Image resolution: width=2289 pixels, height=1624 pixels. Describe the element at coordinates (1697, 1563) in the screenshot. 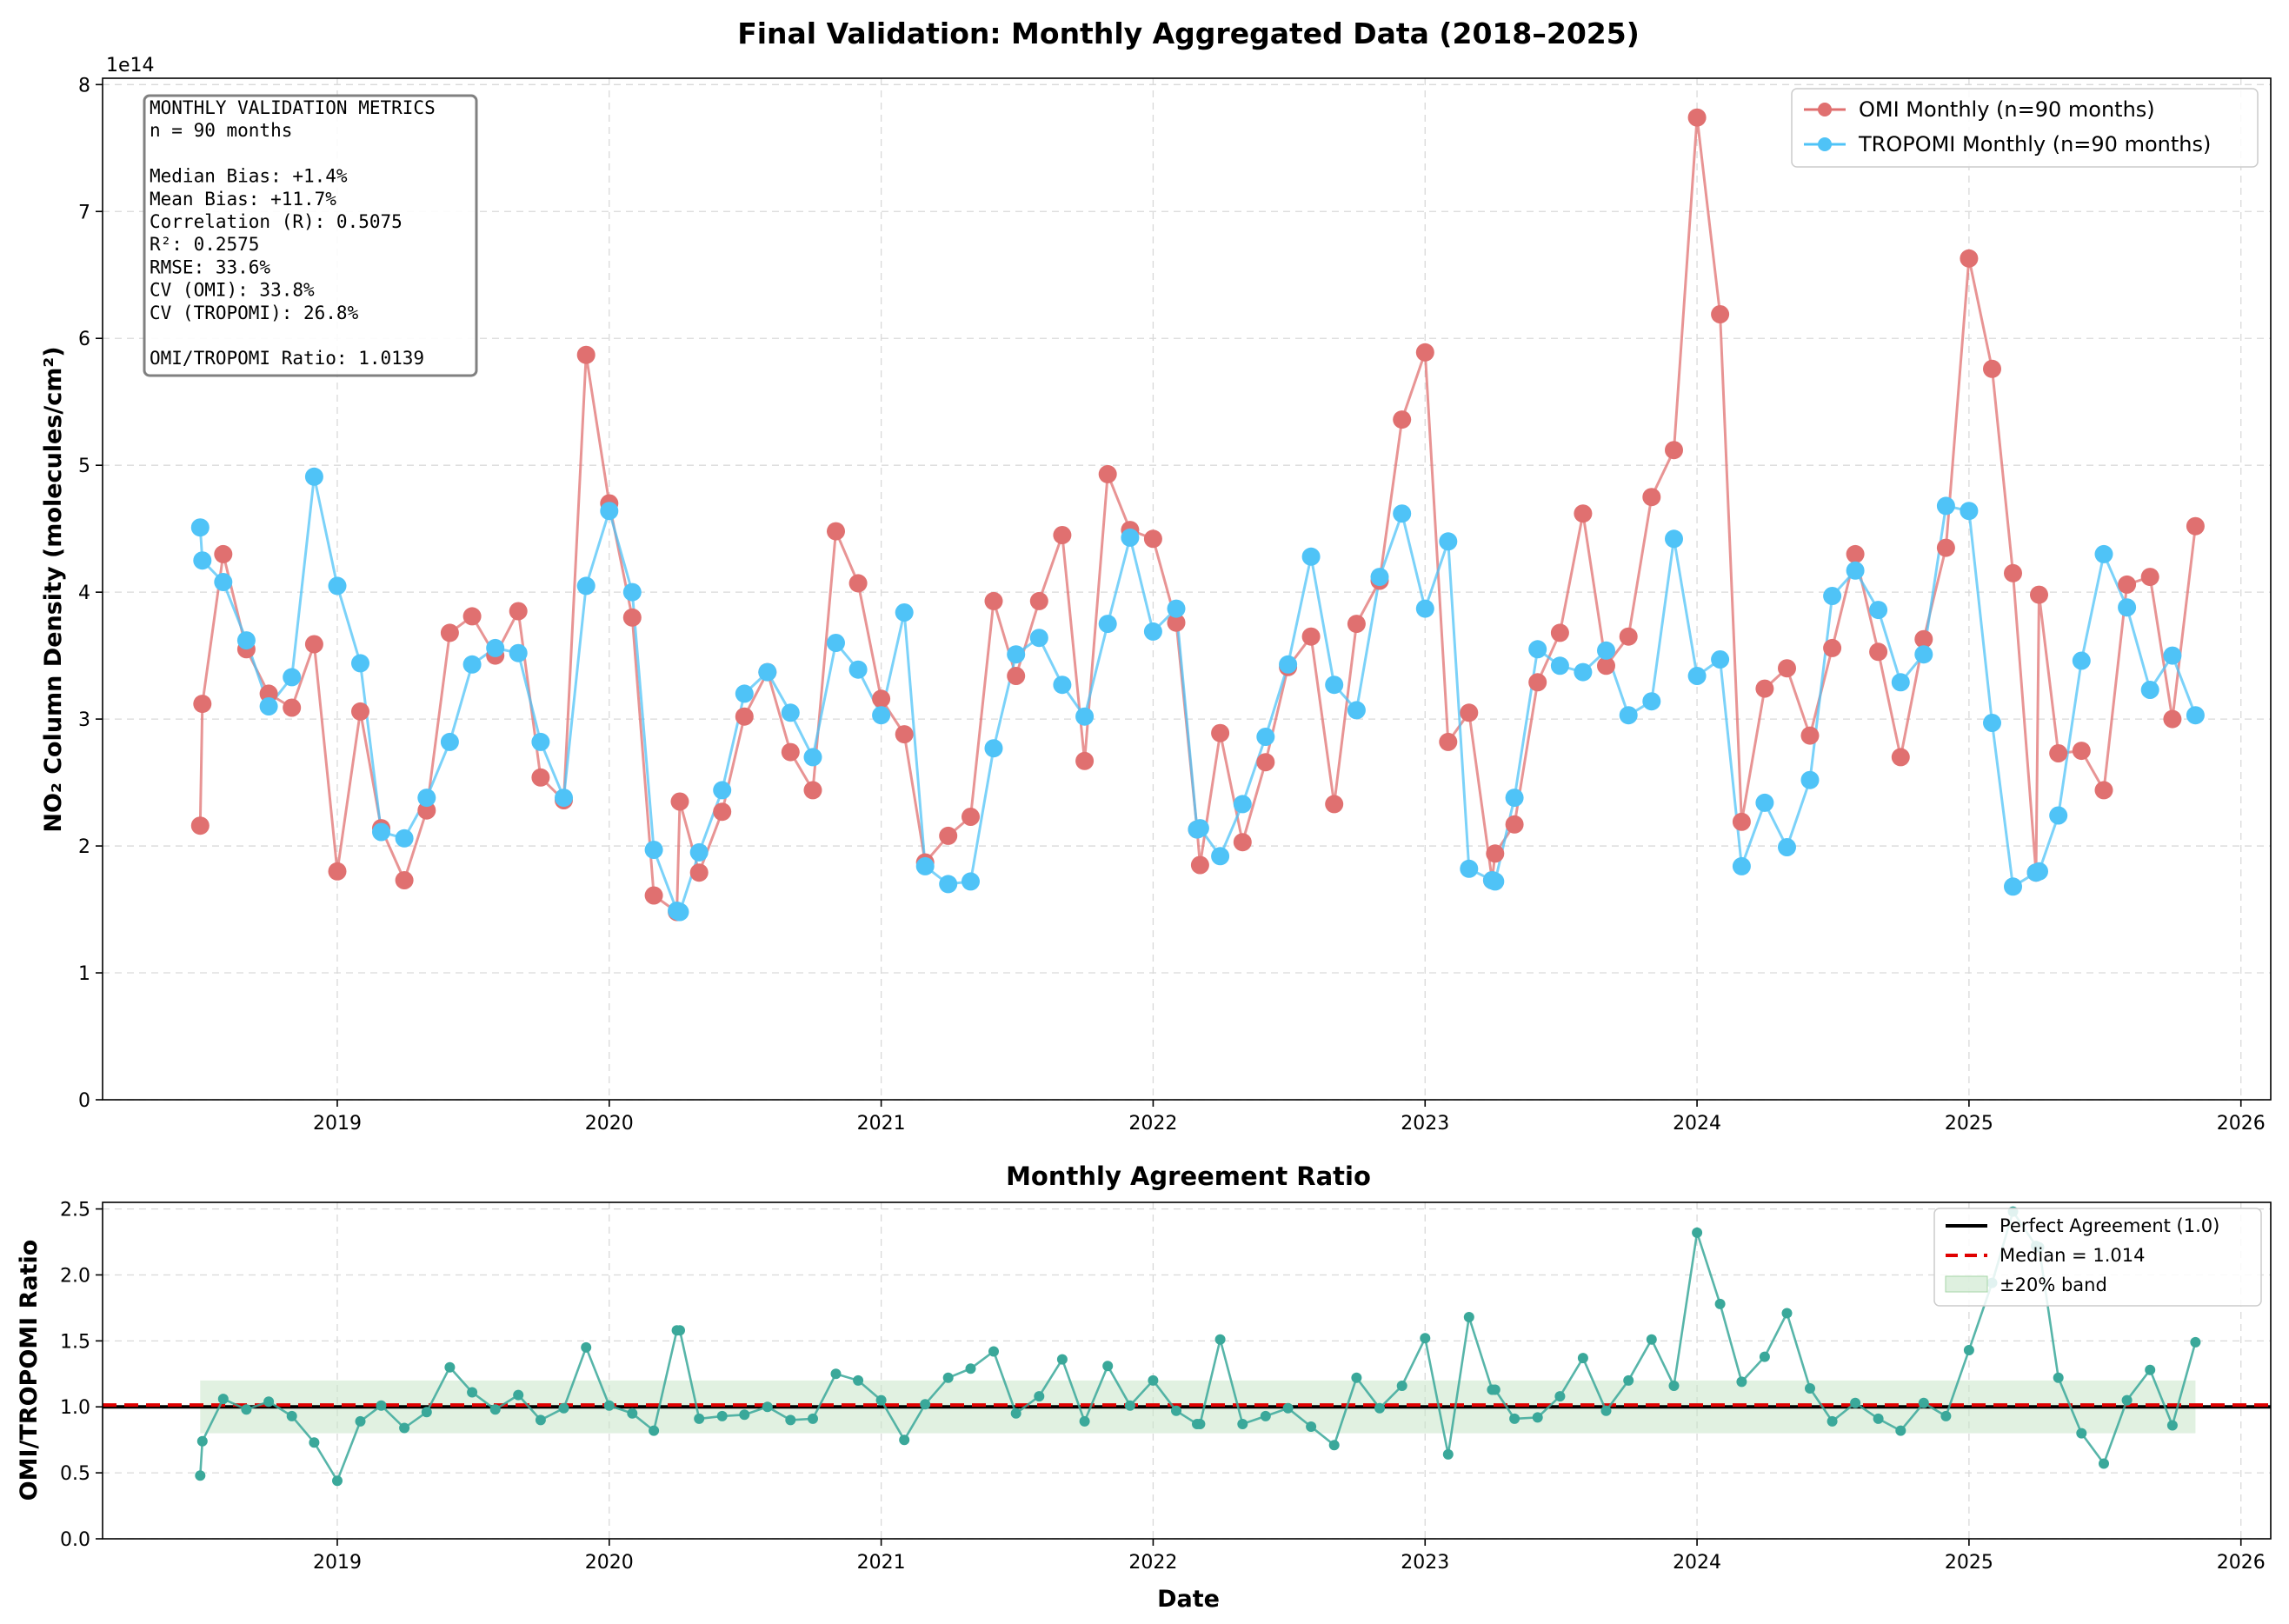

I see `bottom-x-tick-label: 2024` at that location.